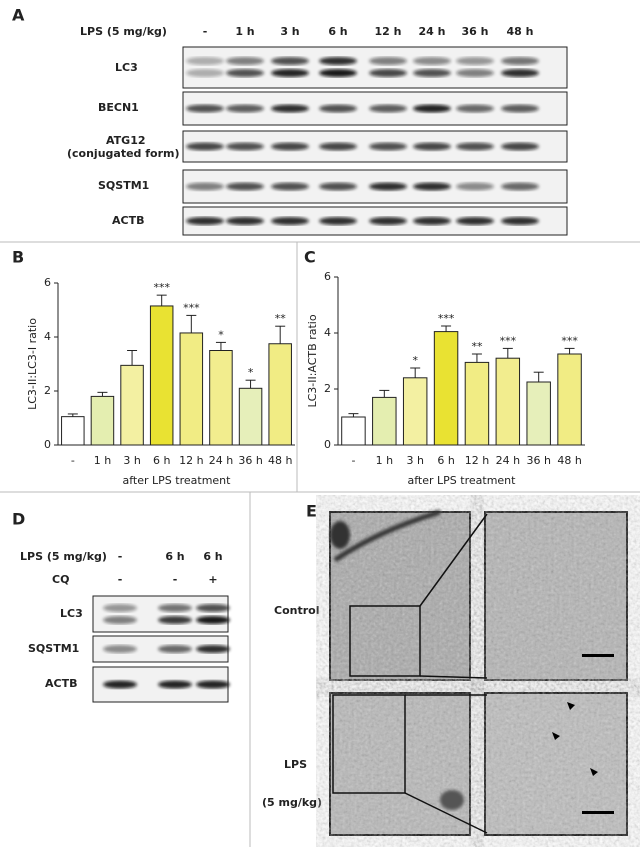 Image resolution: width=640 pixels, height=851 pixels. I want to click on blot-label: BECN1, so click(118, 107).